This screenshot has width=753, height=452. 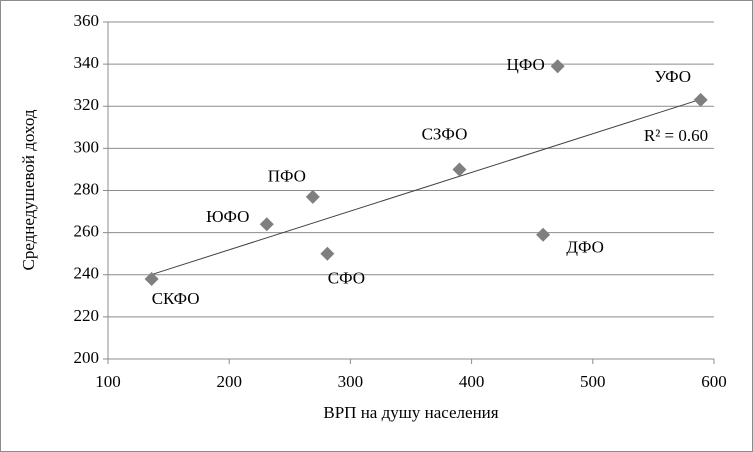 What do you see at coordinates (87, 20) in the screenshot?
I see `y-tick-label: 360` at bounding box center [87, 20].